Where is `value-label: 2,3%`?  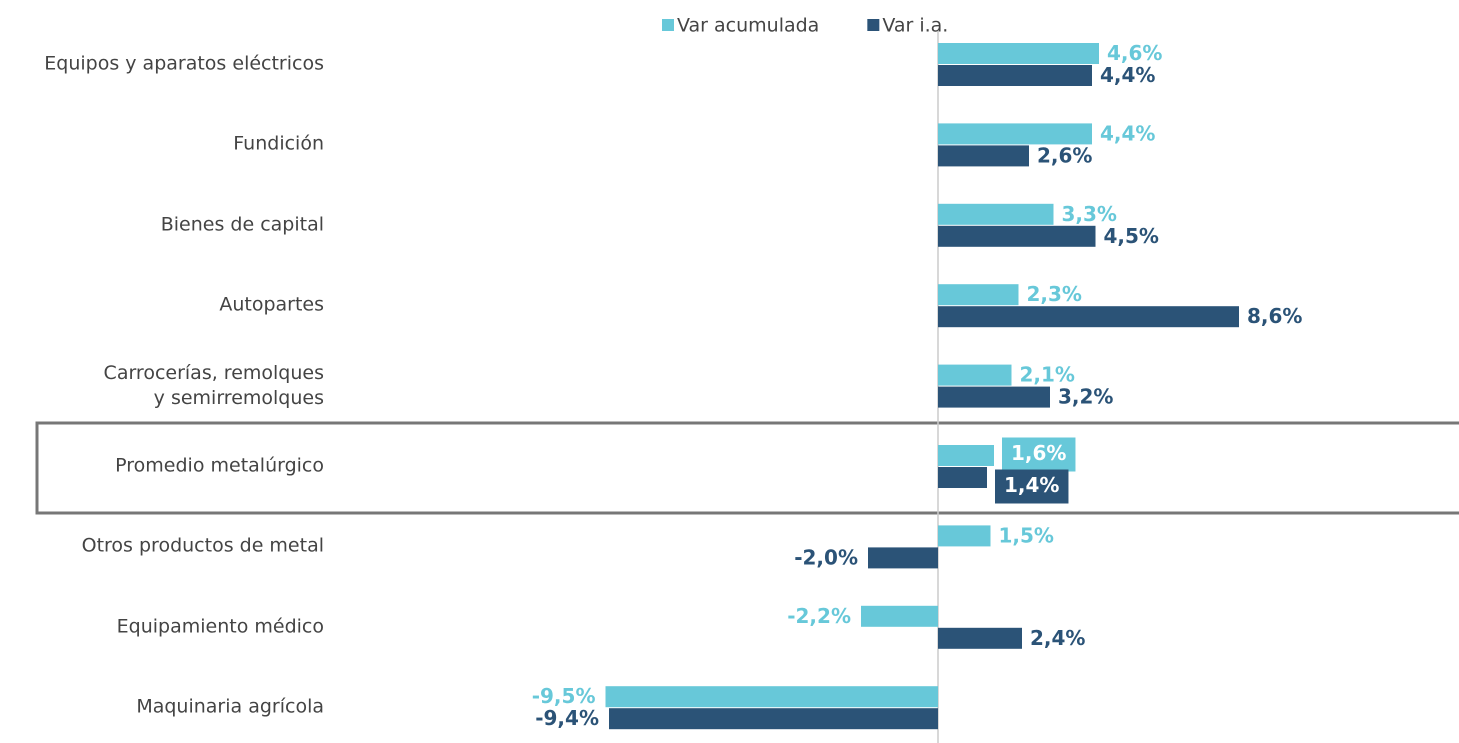 value-label: 2,3% is located at coordinates (1054, 294).